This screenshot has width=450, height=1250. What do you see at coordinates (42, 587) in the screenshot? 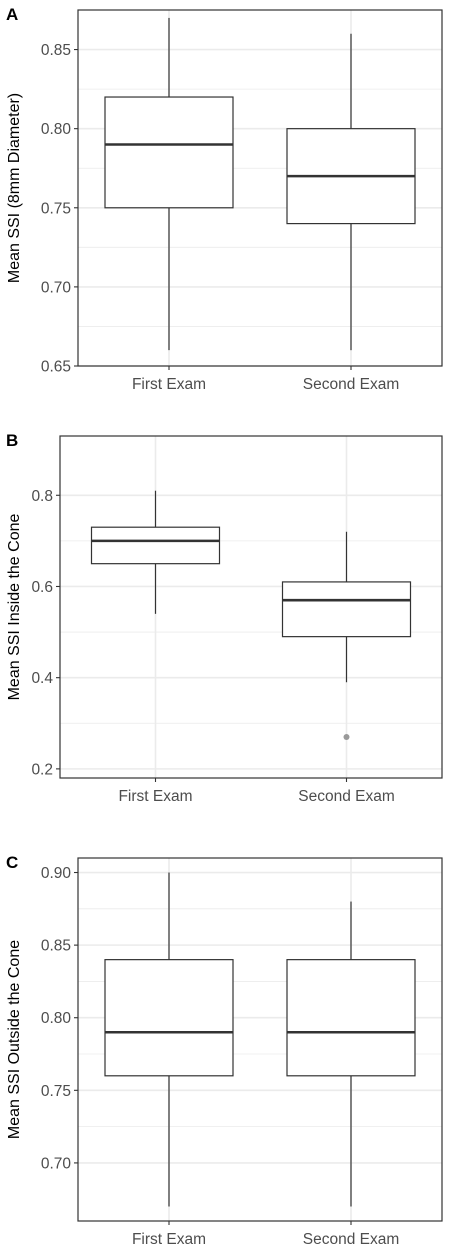
I see `y-tick-label: 0.6` at bounding box center [42, 587].